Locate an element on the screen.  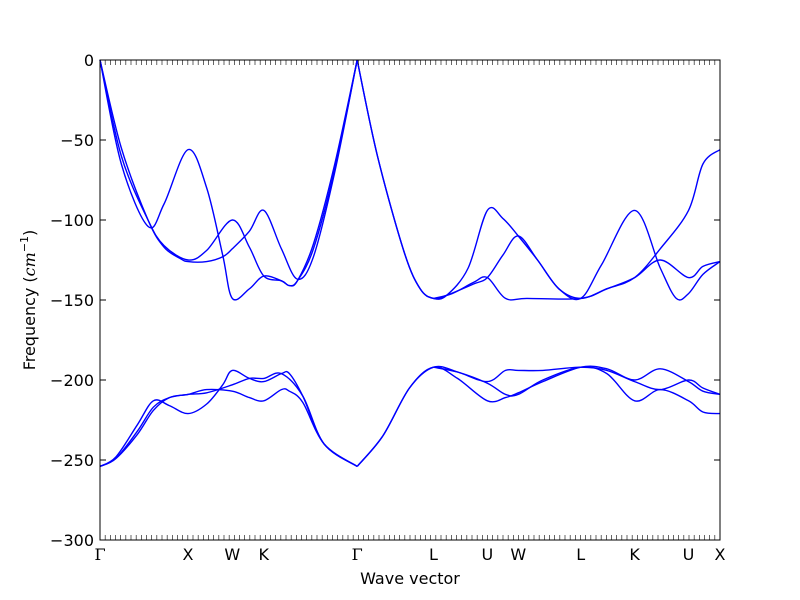
y-axis-label-unit-base: cm is located at coordinates (29, 264).